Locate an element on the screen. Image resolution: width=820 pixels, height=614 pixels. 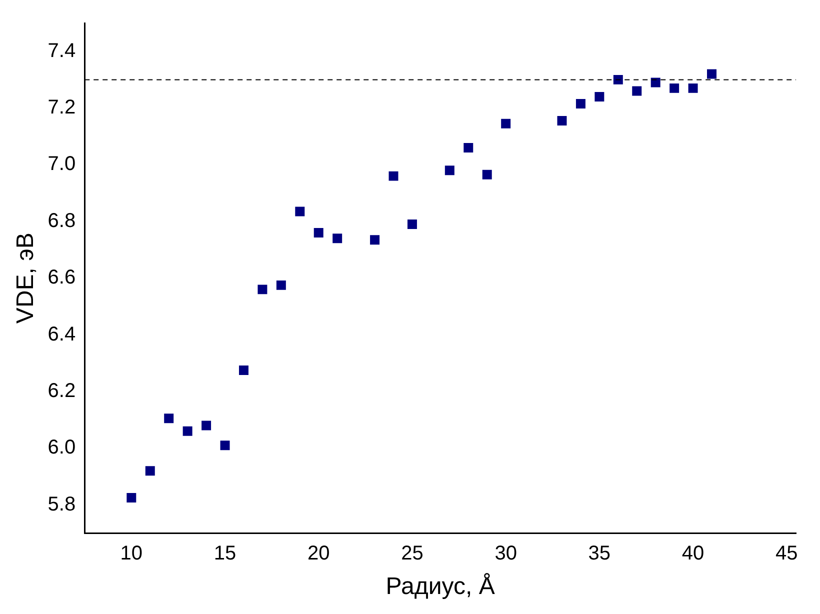
x-tick-label: 35 is located at coordinates (599, 553).